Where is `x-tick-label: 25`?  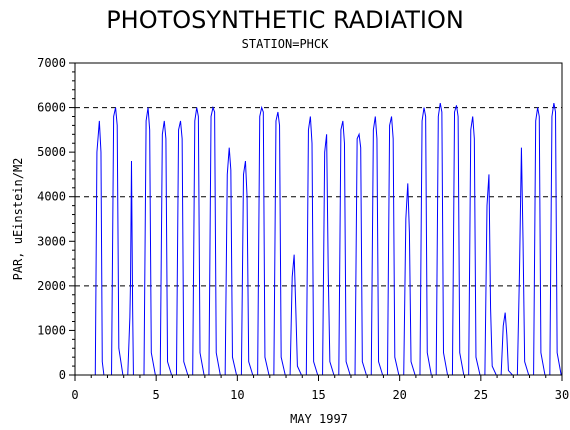
x-tick-label: 25 is located at coordinates (481, 395).